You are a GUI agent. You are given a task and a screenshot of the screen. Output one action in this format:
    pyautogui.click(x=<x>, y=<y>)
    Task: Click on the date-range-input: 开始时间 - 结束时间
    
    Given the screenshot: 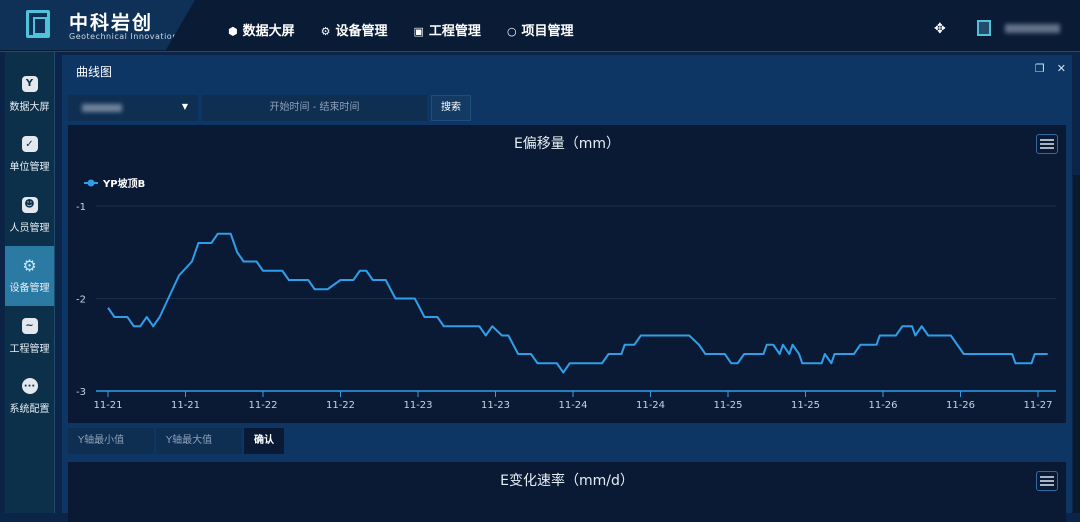 What is the action you would take?
    pyautogui.click(x=314, y=108)
    